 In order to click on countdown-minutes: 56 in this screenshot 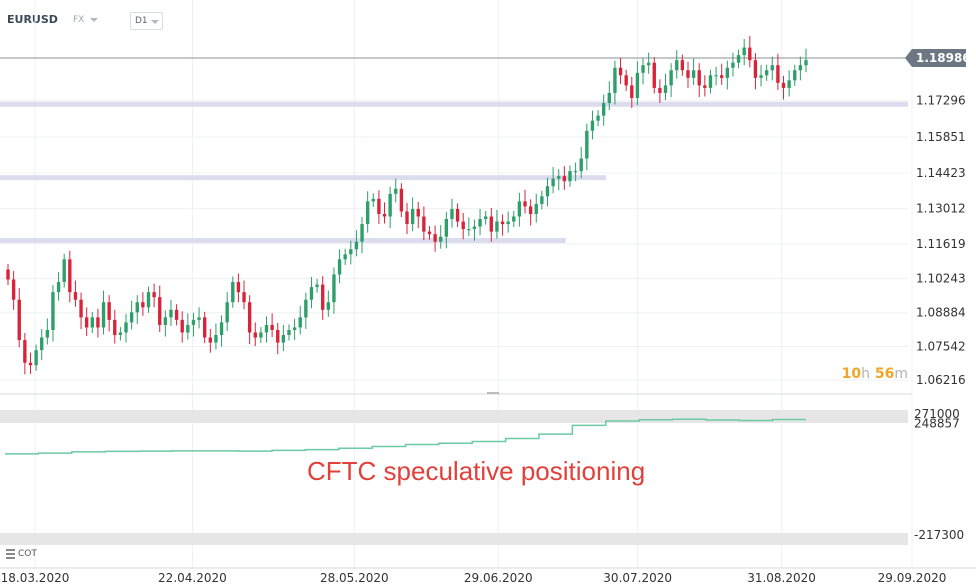, I will do `click(884, 374)`.